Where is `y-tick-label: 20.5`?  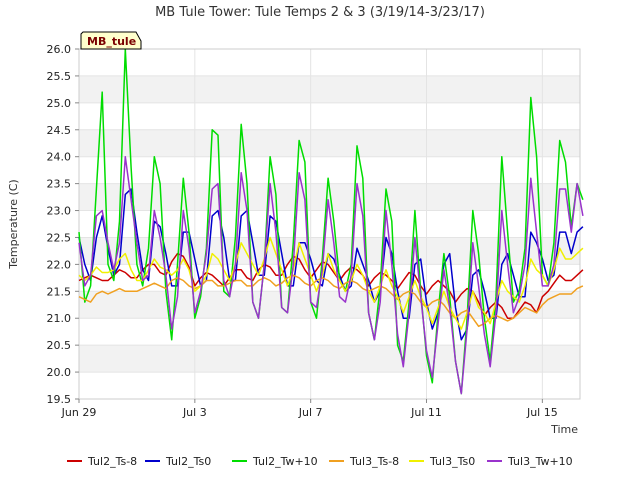 y-tick-label: 20.5 is located at coordinates (59, 345).